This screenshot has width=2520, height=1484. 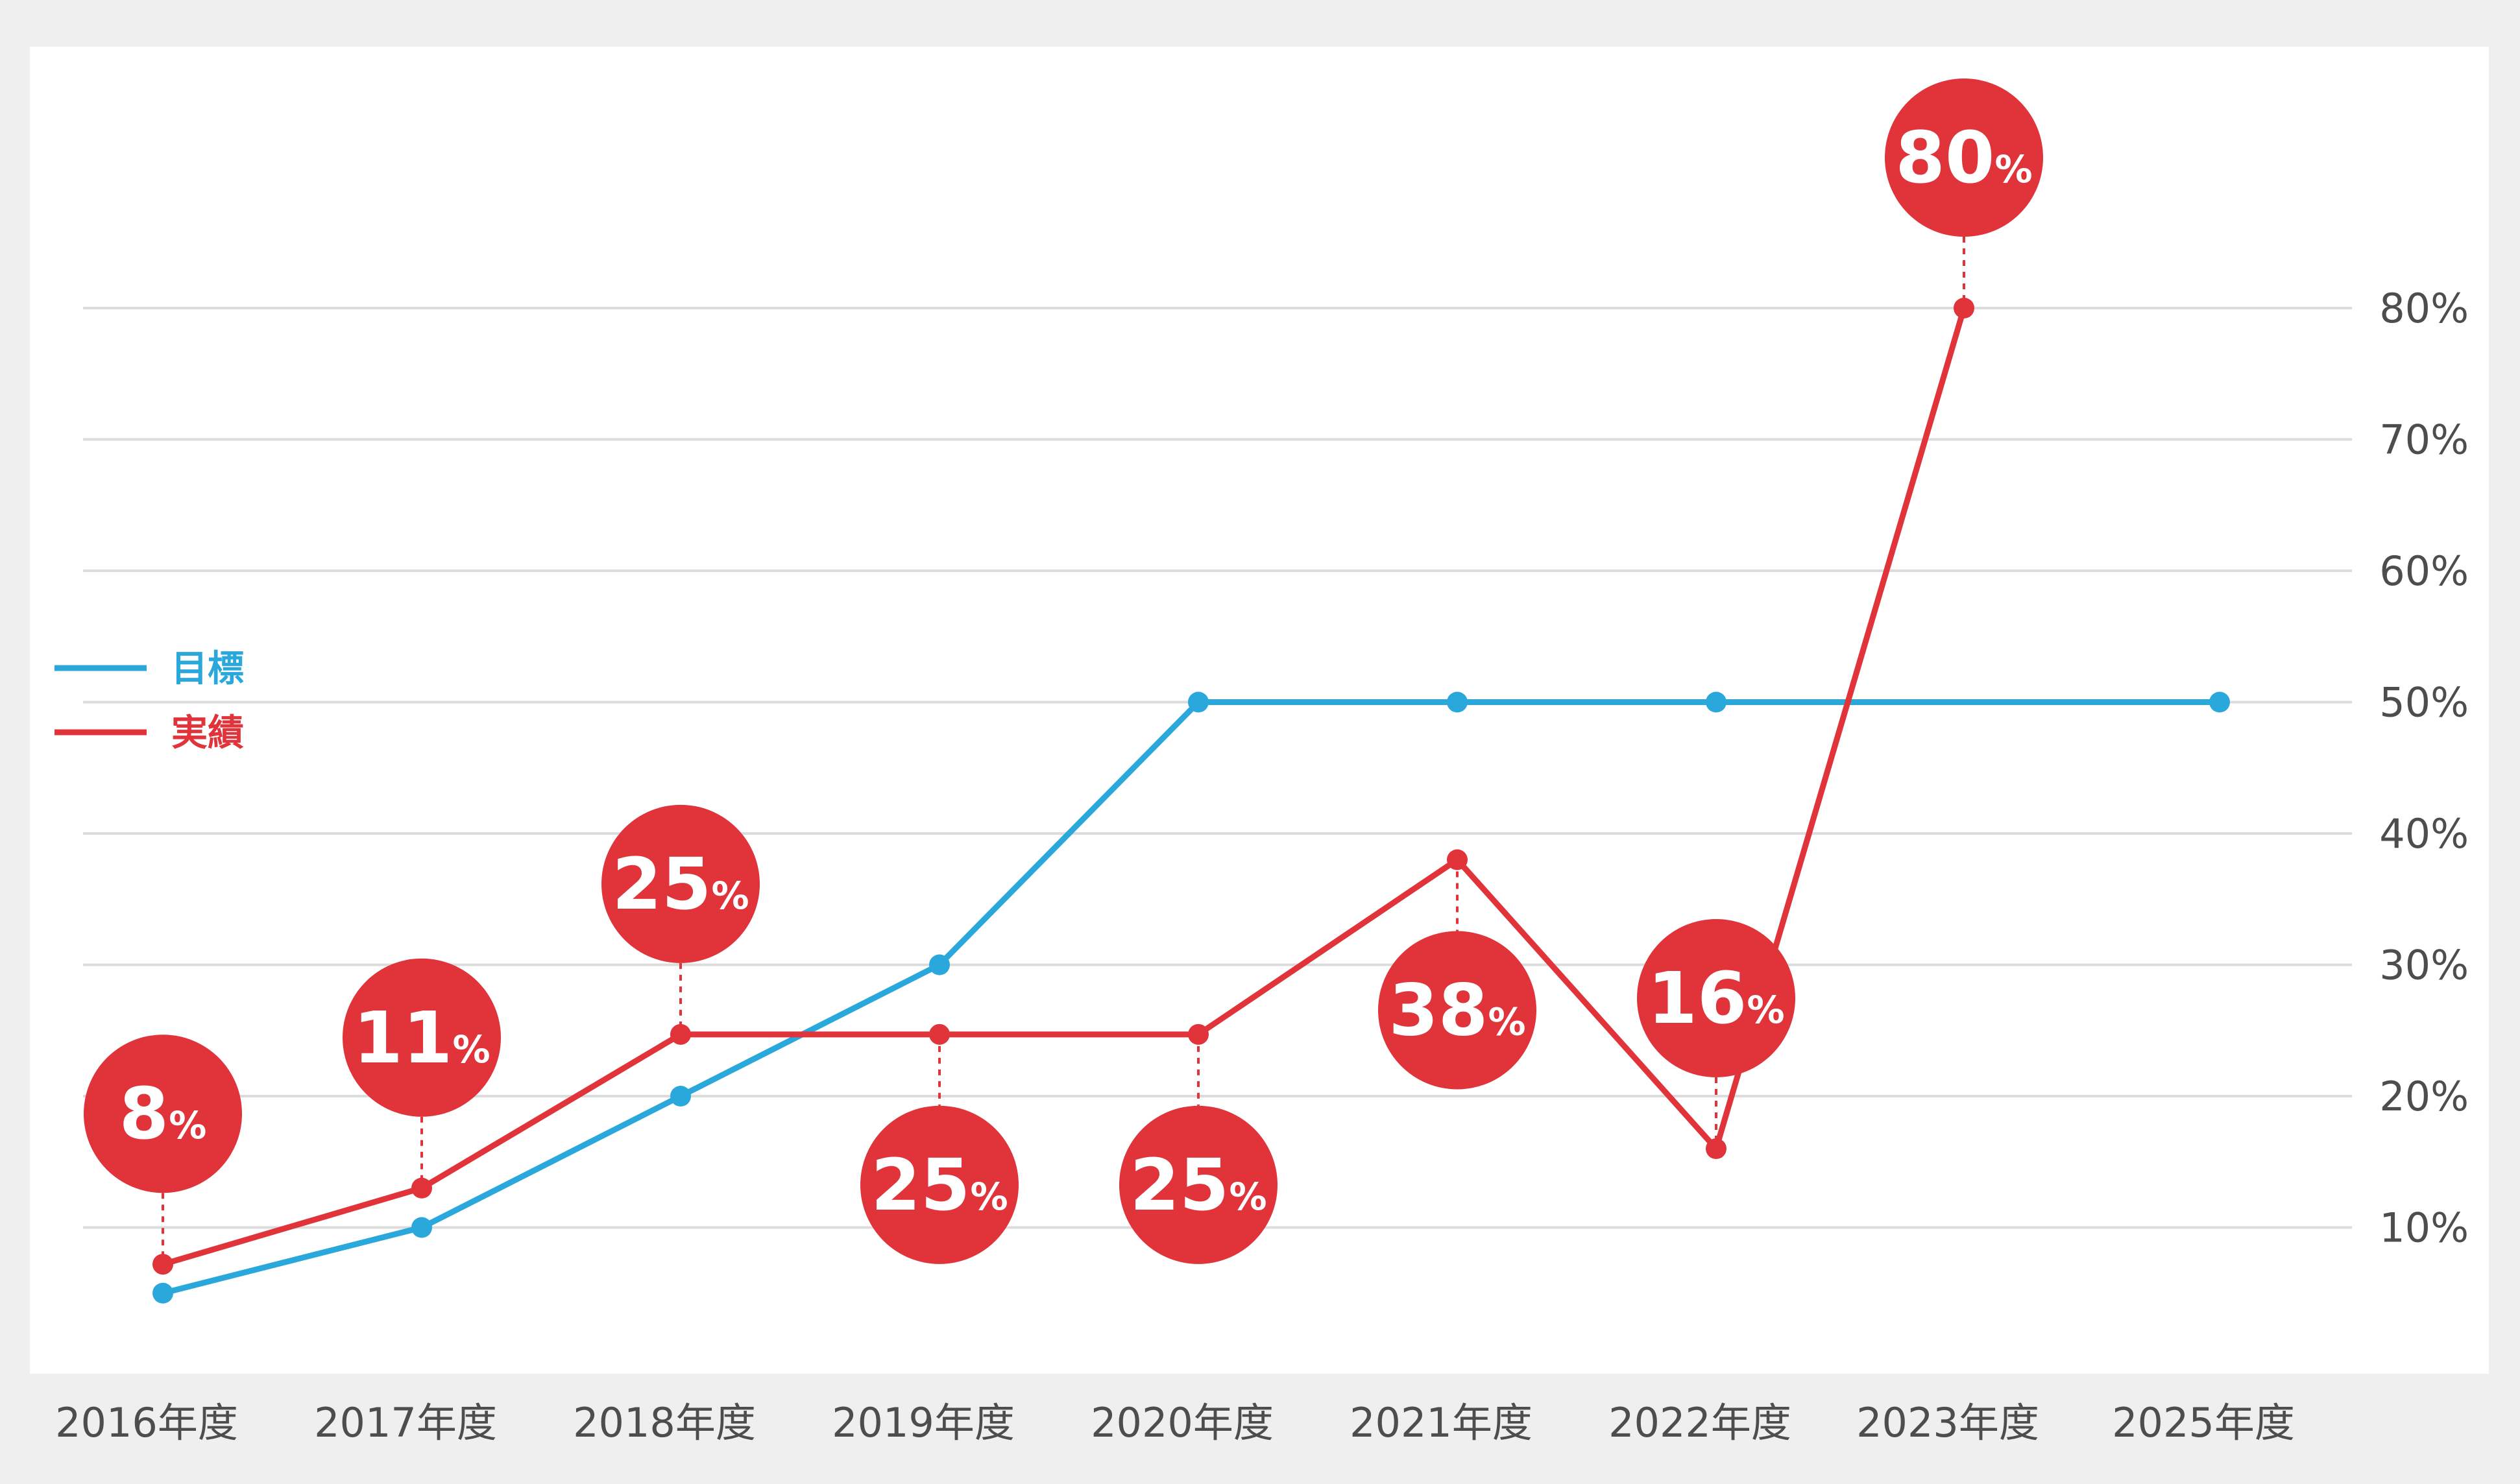 I want to click on y-tick-label: 40%, so click(x=2424, y=834).